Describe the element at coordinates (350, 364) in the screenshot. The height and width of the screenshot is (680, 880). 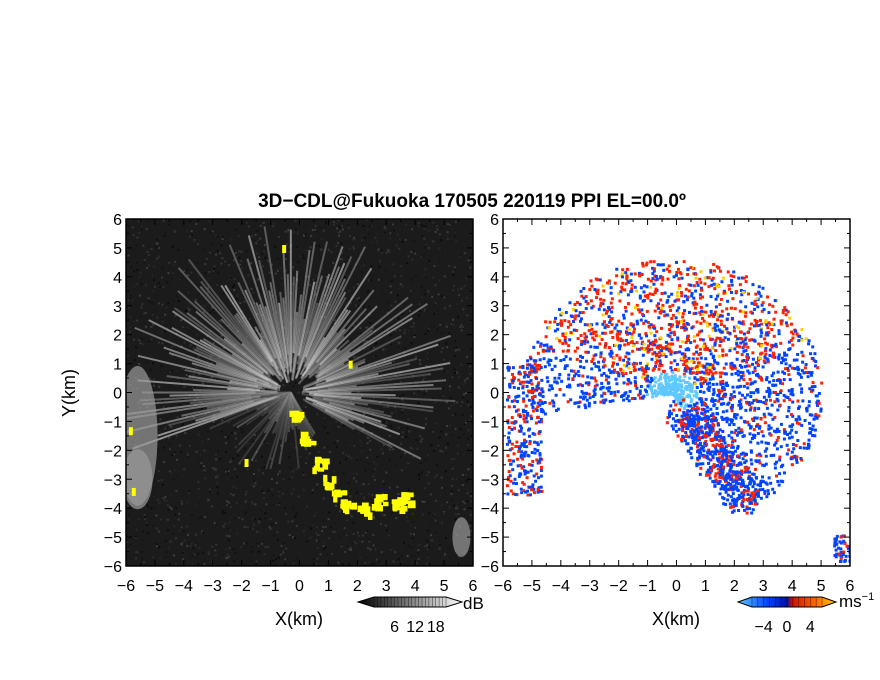
I see `highlight-pixel` at that location.